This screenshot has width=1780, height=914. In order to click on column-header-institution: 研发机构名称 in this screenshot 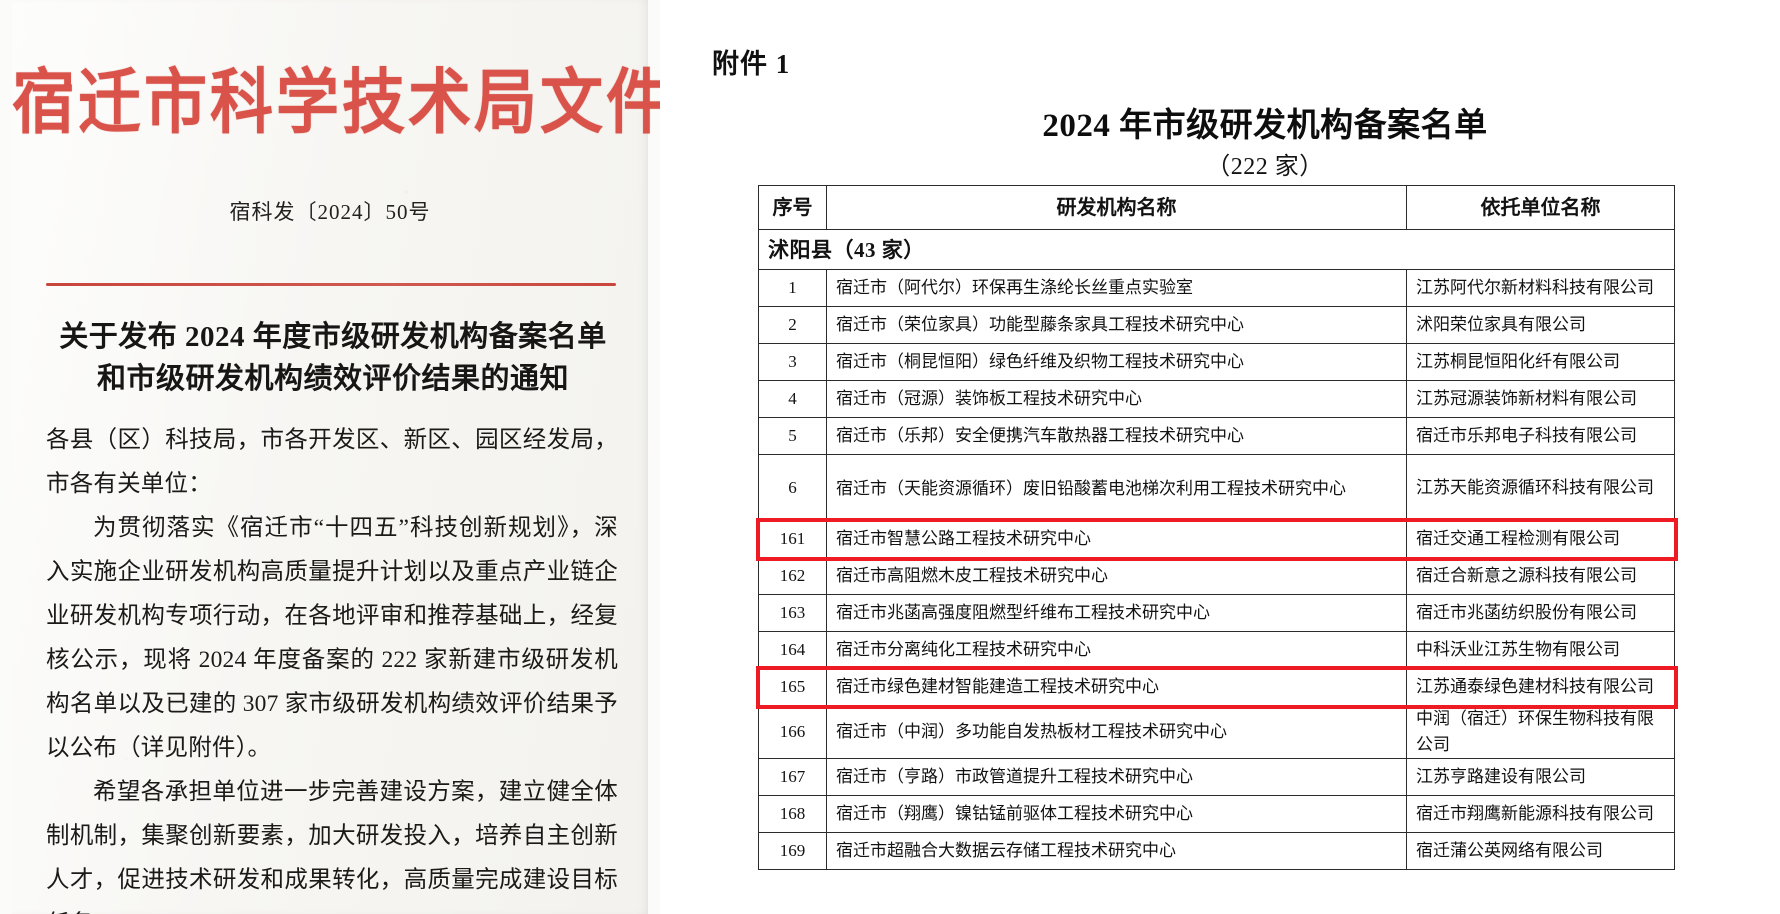, I will do `click(1116, 207)`.